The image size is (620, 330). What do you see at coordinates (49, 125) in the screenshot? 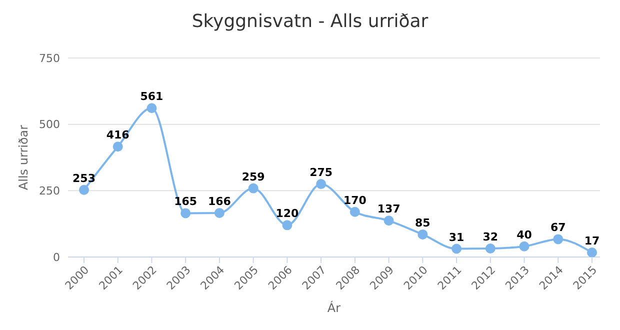
I see `y-tick-label: 500` at bounding box center [49, 125].